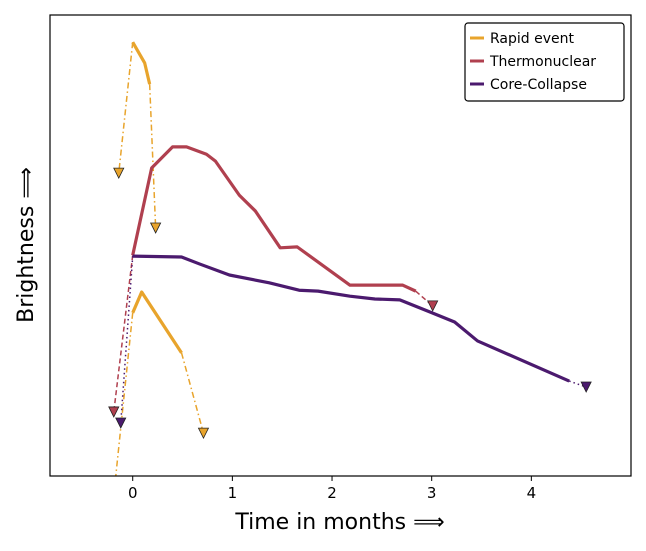 The image size is (646, 551). I want to click on x-axis: 0 1 2 3 4, so click(332, 489).